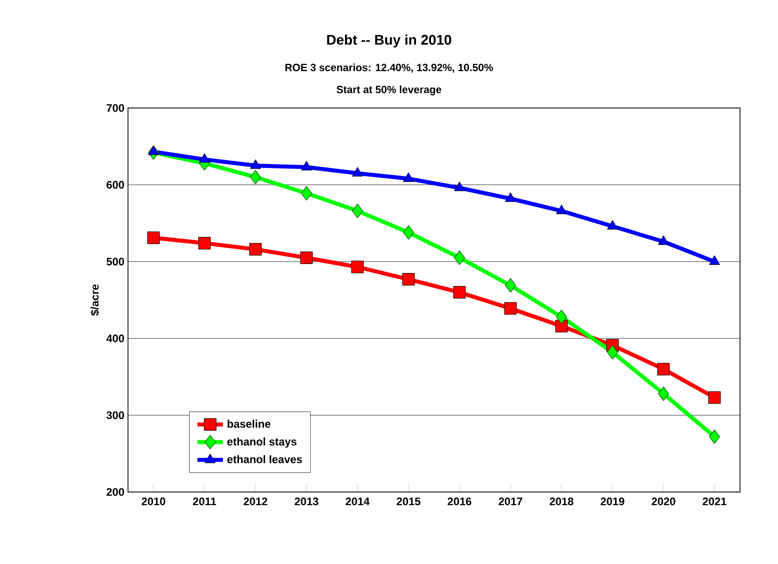 The width and height of the screenshot is (778, 564). Describe the element at coordinates (154, 502) in the screenshot. I see `x-tick-label: 2010` at that location.